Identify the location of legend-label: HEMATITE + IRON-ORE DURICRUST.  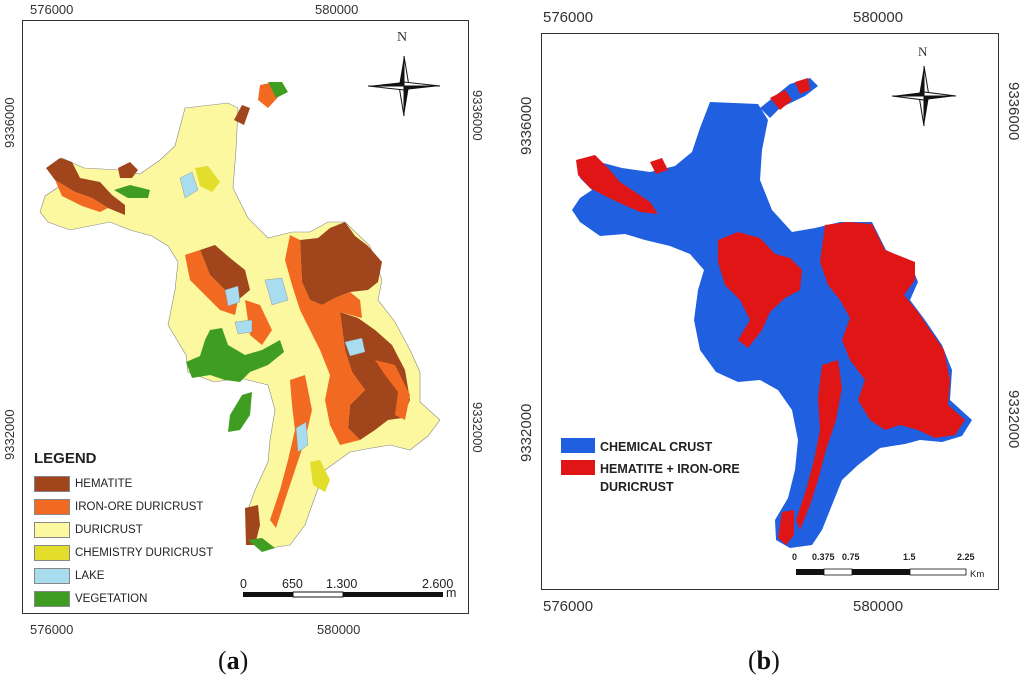
(670, 478).